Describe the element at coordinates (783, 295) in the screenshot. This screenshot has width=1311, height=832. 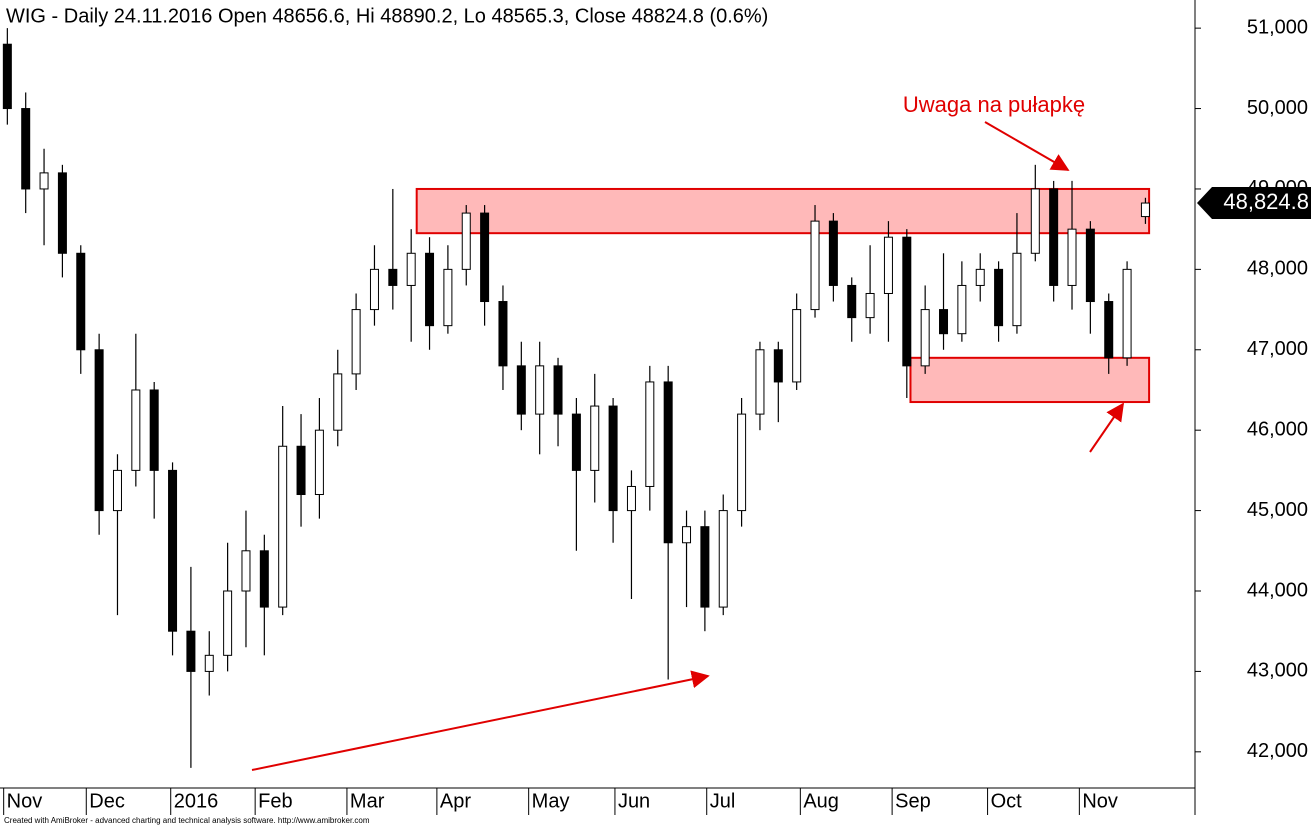
I see `zones` at that location.